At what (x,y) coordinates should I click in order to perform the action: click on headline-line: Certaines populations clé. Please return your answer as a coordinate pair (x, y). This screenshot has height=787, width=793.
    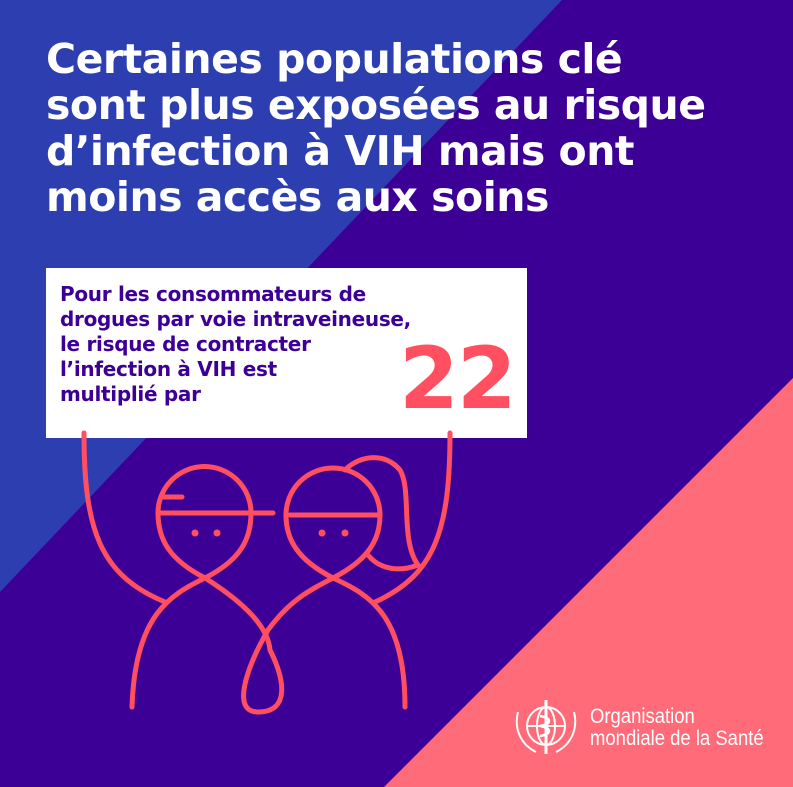
    Looking at the image, I should click on (334, 59).